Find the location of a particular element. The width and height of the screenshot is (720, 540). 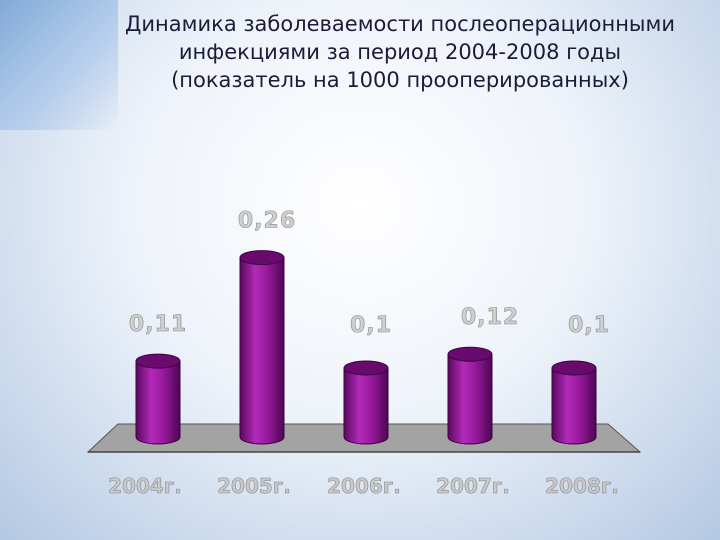

bar-2007г. is located at coordinates (470, 395).